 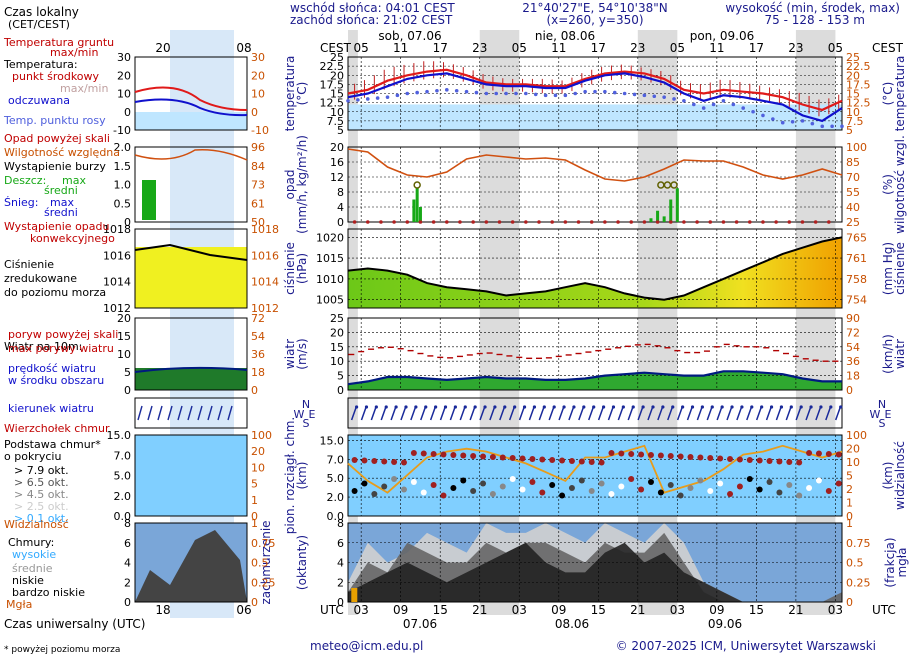 What do you see at coordinates (117, 308) in the screenshot?
I see `legend-ytick: 1012` at bounding box center [117, 308].